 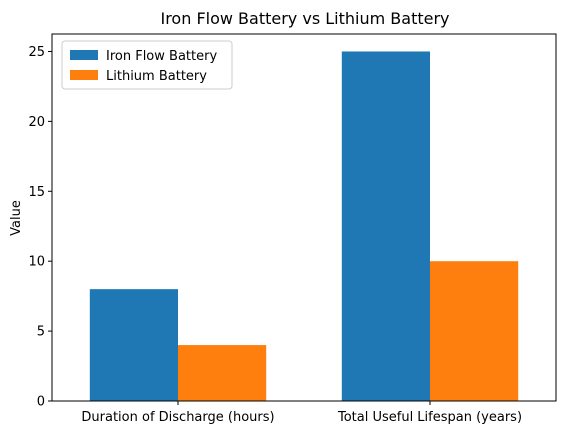 I want to click on y-tick-label: 10, so click(x=36, y=262).